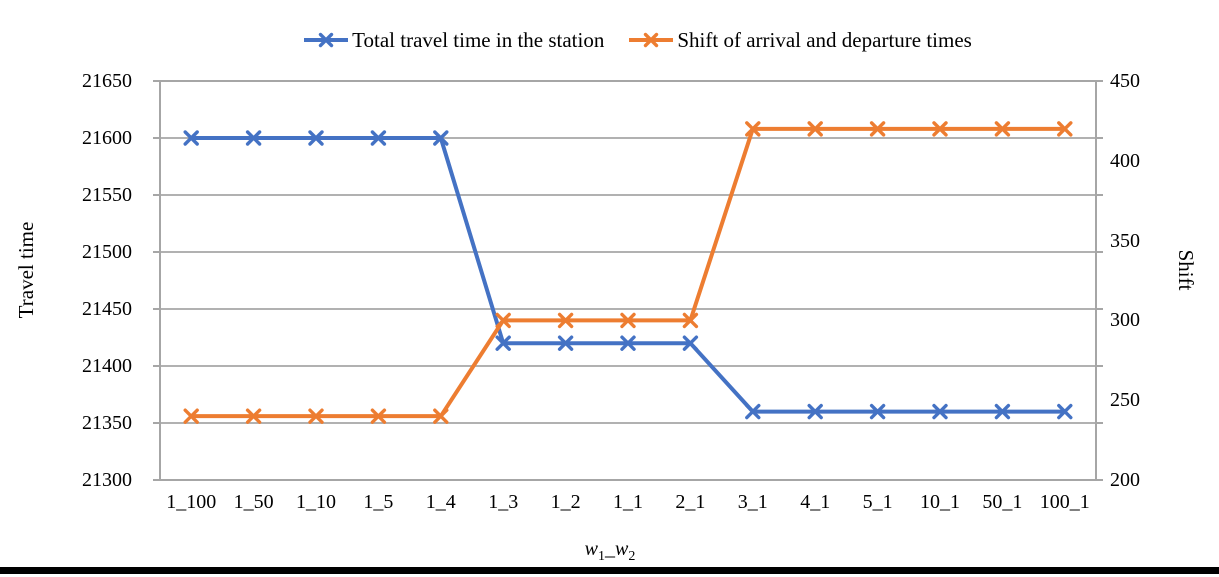 This screenshot has width=1219, height=577. Describe the element at coordinates (877, 502) in the screenshot. I see `x-axis-tick-label: 5_1` at that location.